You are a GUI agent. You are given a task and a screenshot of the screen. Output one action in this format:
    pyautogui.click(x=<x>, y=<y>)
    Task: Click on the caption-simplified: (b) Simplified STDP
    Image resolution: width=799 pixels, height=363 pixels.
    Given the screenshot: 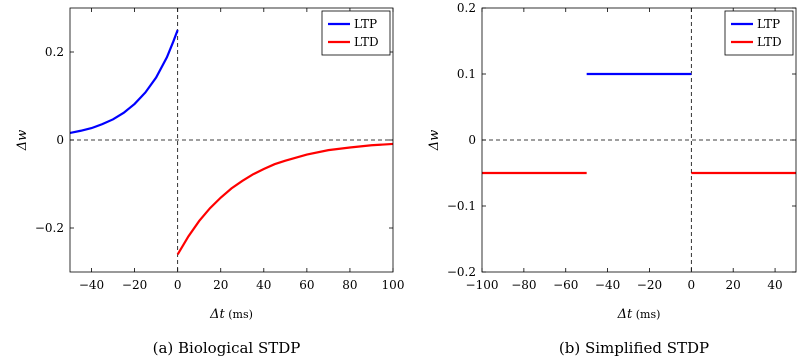 What is the action you would take?
    pyautogui.click(x=634, y=348)
    